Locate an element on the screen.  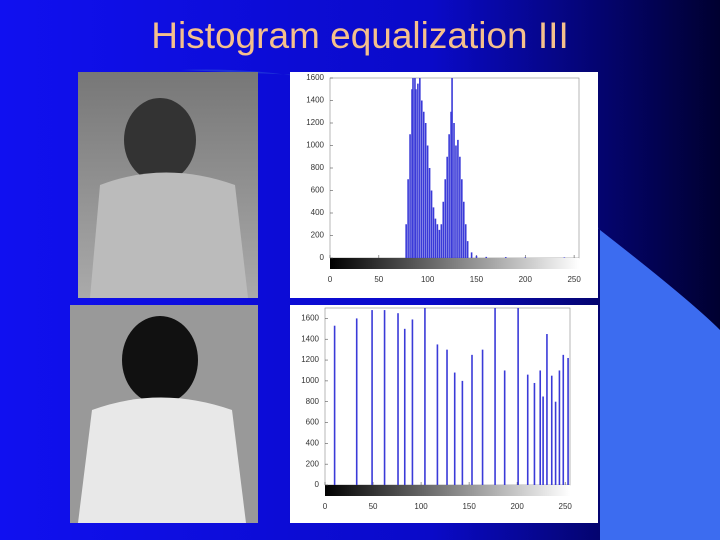
slide-title: Histogram equalization III is located at coordinates (359, 35).